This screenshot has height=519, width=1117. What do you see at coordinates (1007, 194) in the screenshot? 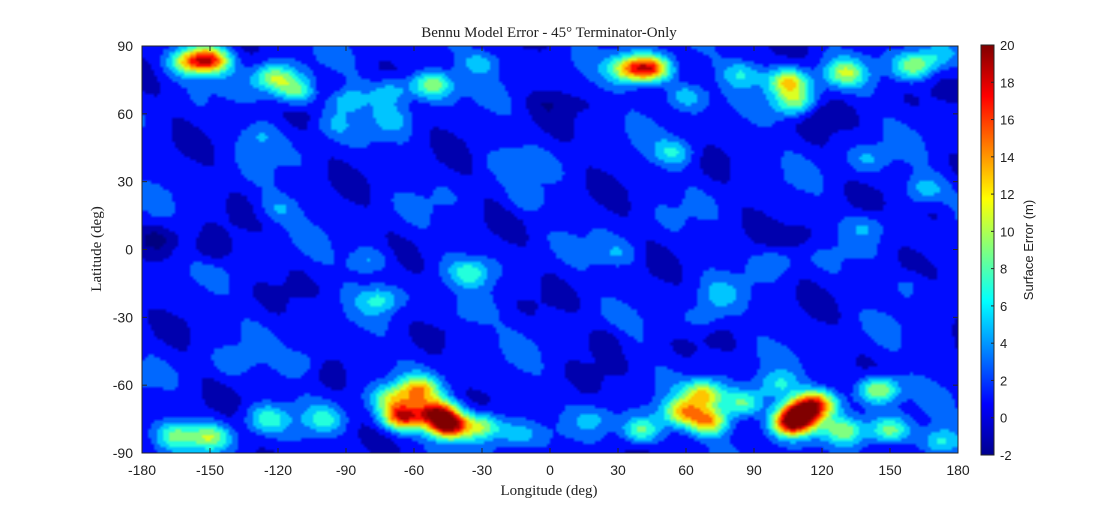
I see `colorbar-tick-label: 12` at bounding box center [1007, 194].